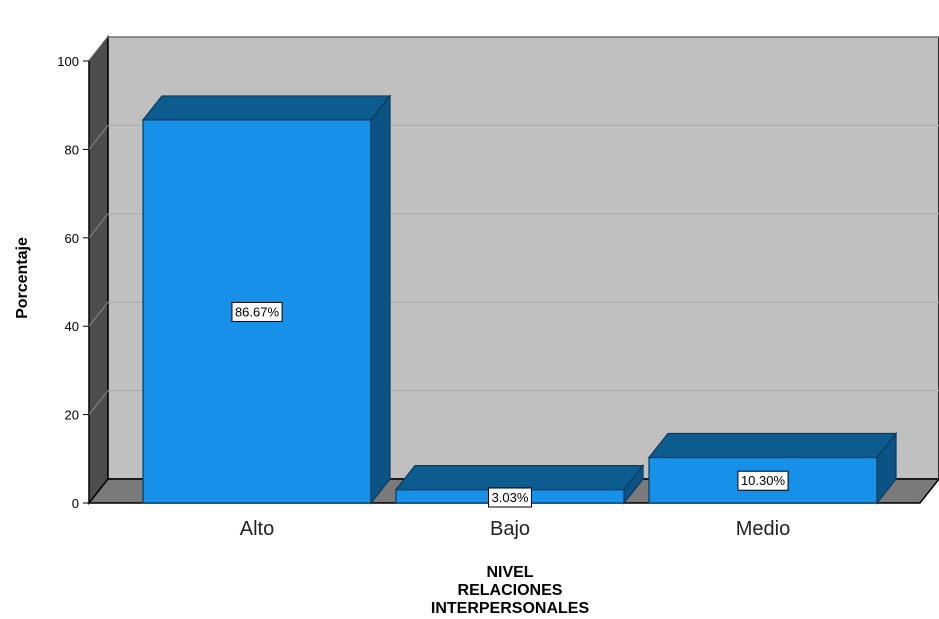 The width and height of the screenshot is (939, 619). I want to click on data-label: 10.30%, so click(763, 480).